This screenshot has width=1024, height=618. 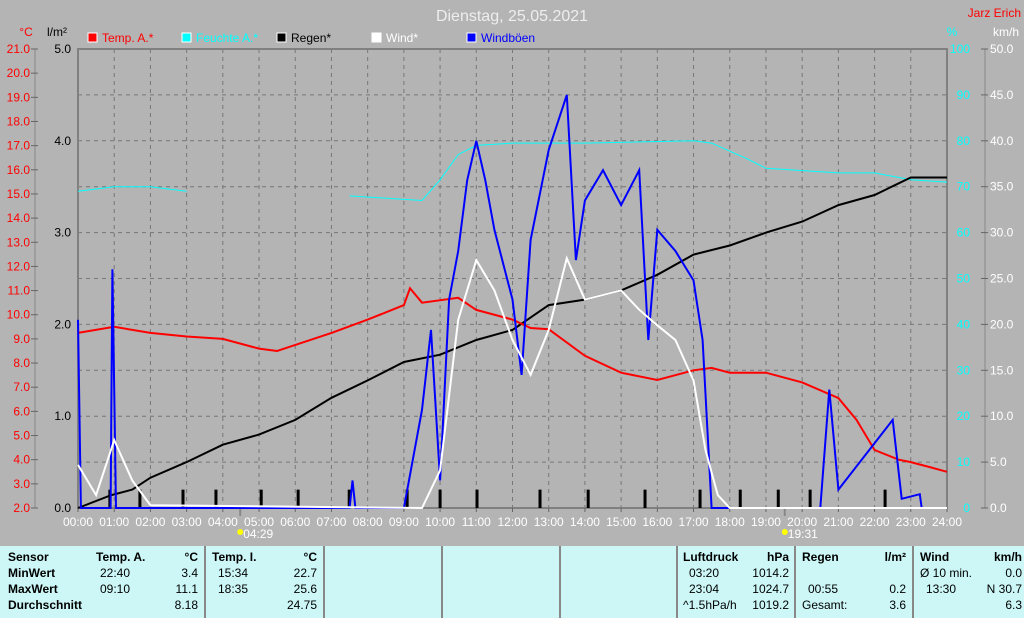 What do you see at coordinates (305, 589) in the screenshot?
I see `temp-i-max: 25.6` at bounding box center [305, 589].